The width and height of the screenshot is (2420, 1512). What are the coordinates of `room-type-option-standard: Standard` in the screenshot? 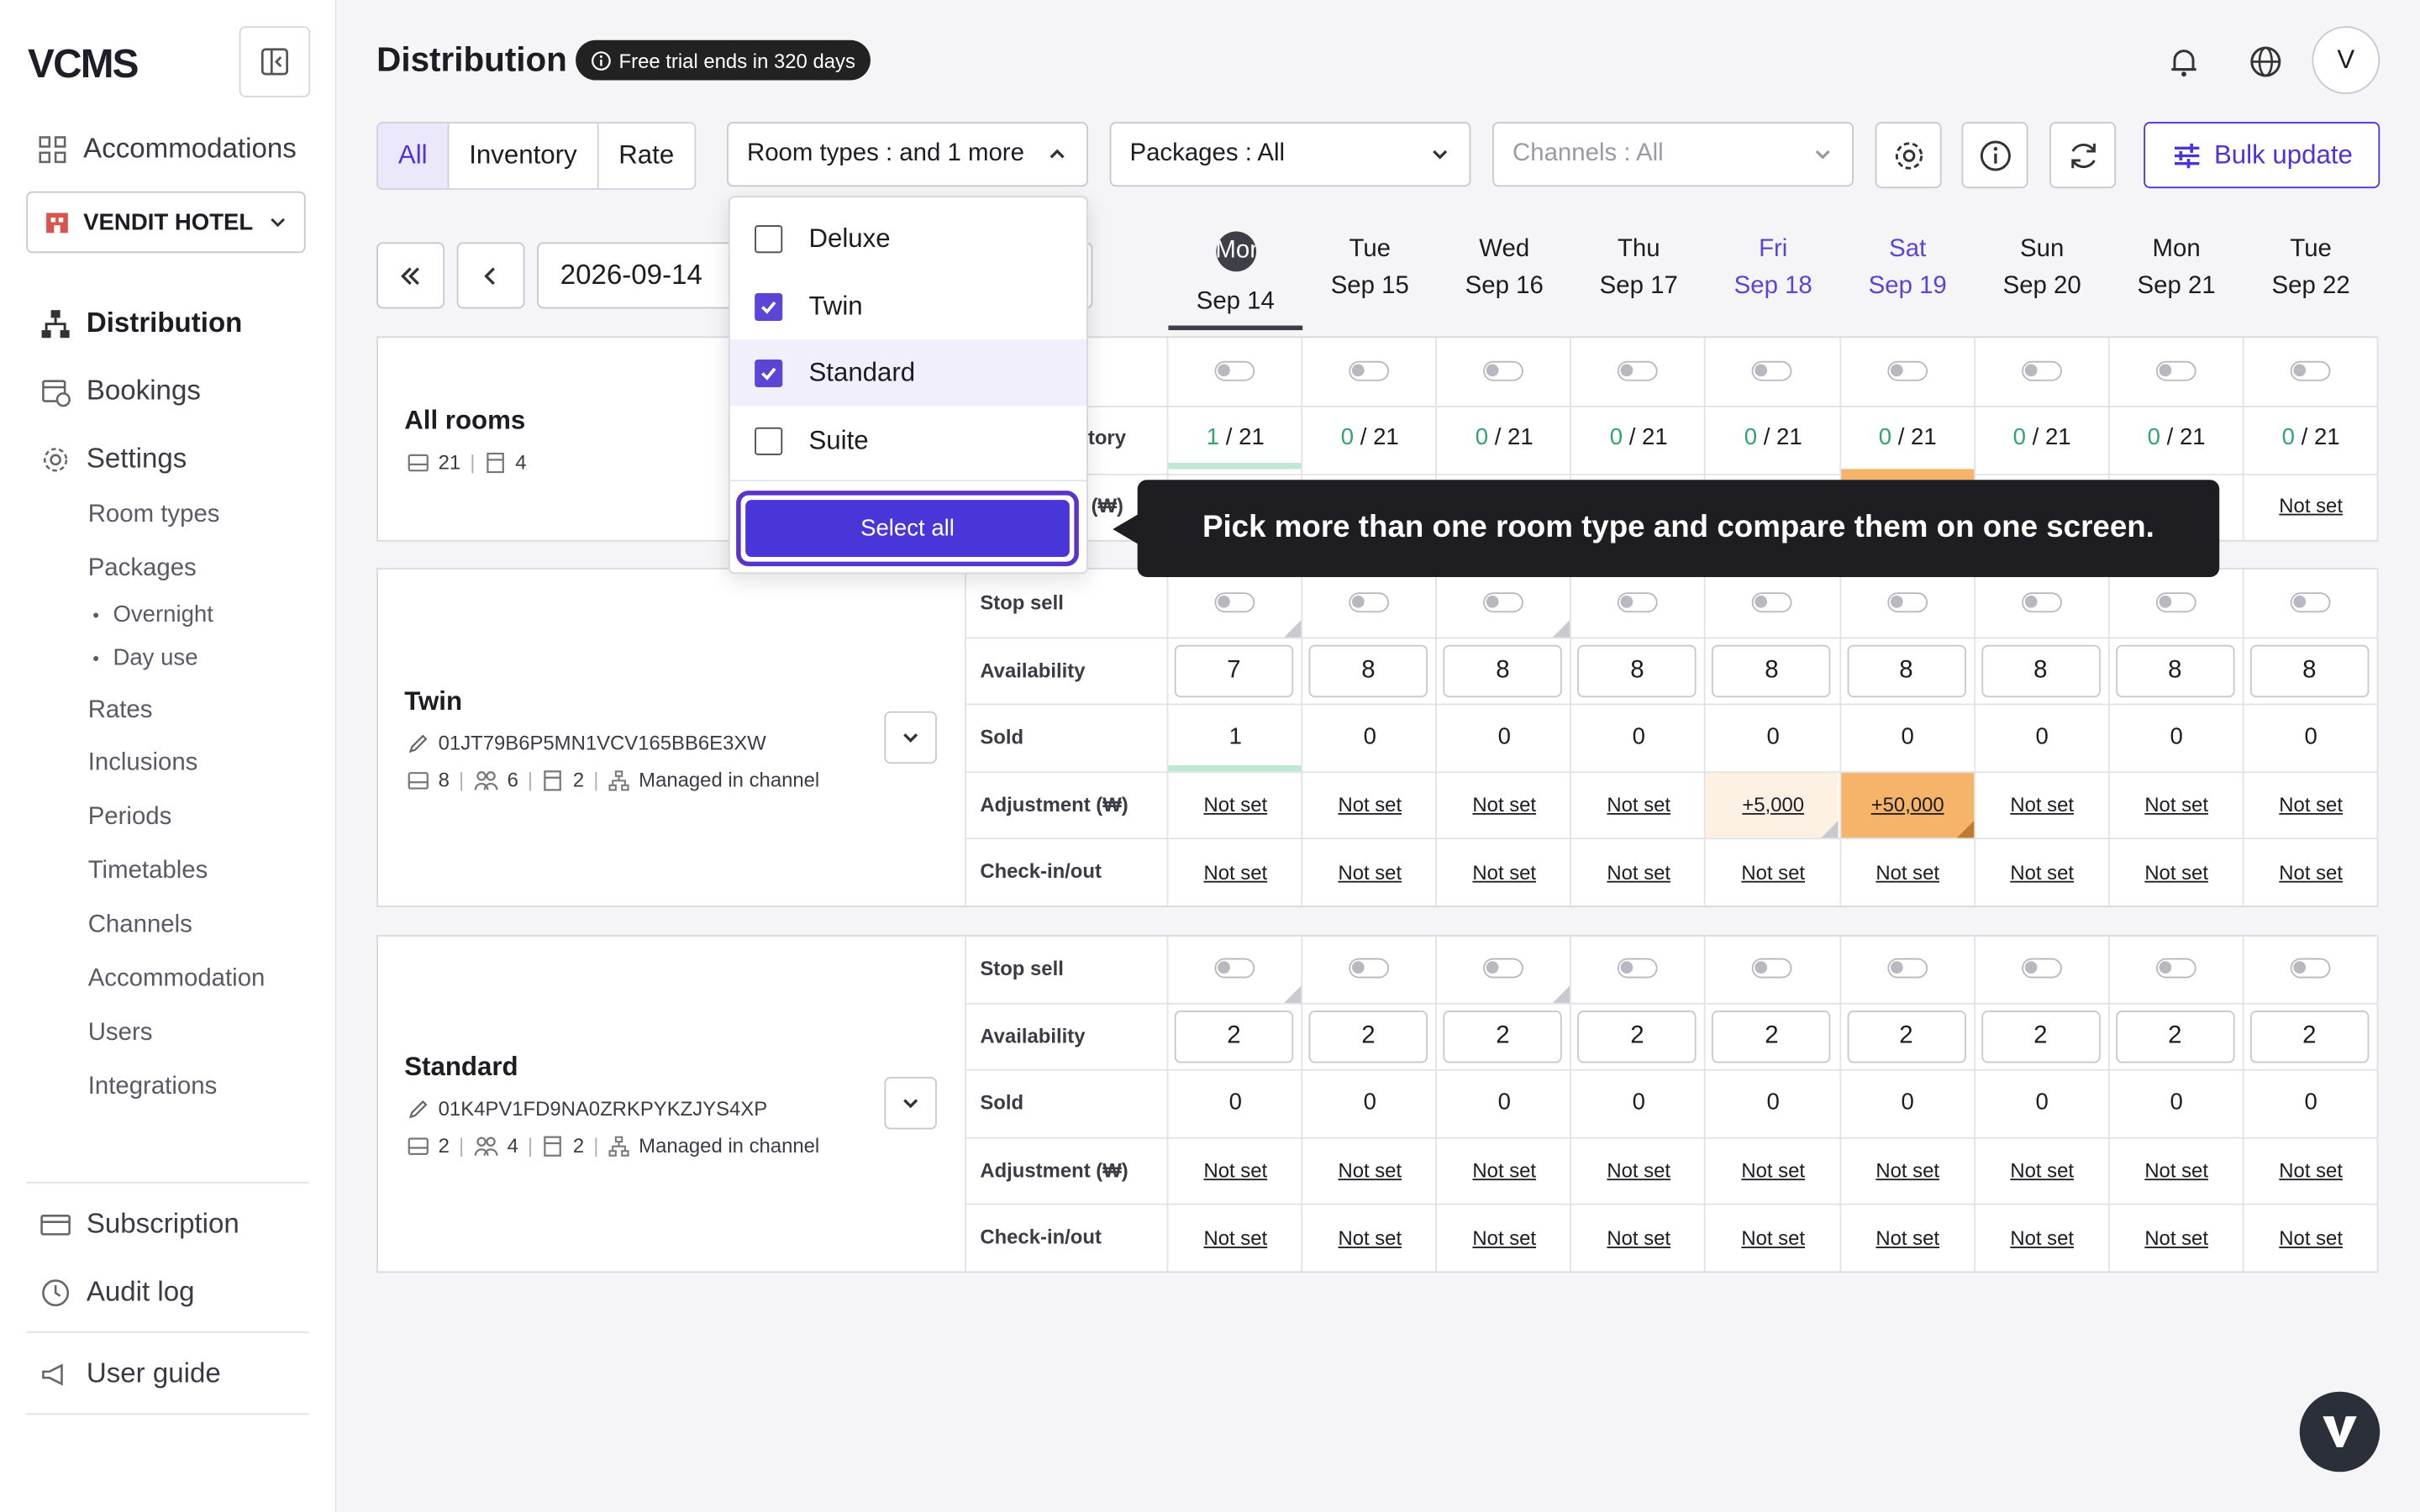 It's located at (908, 373).